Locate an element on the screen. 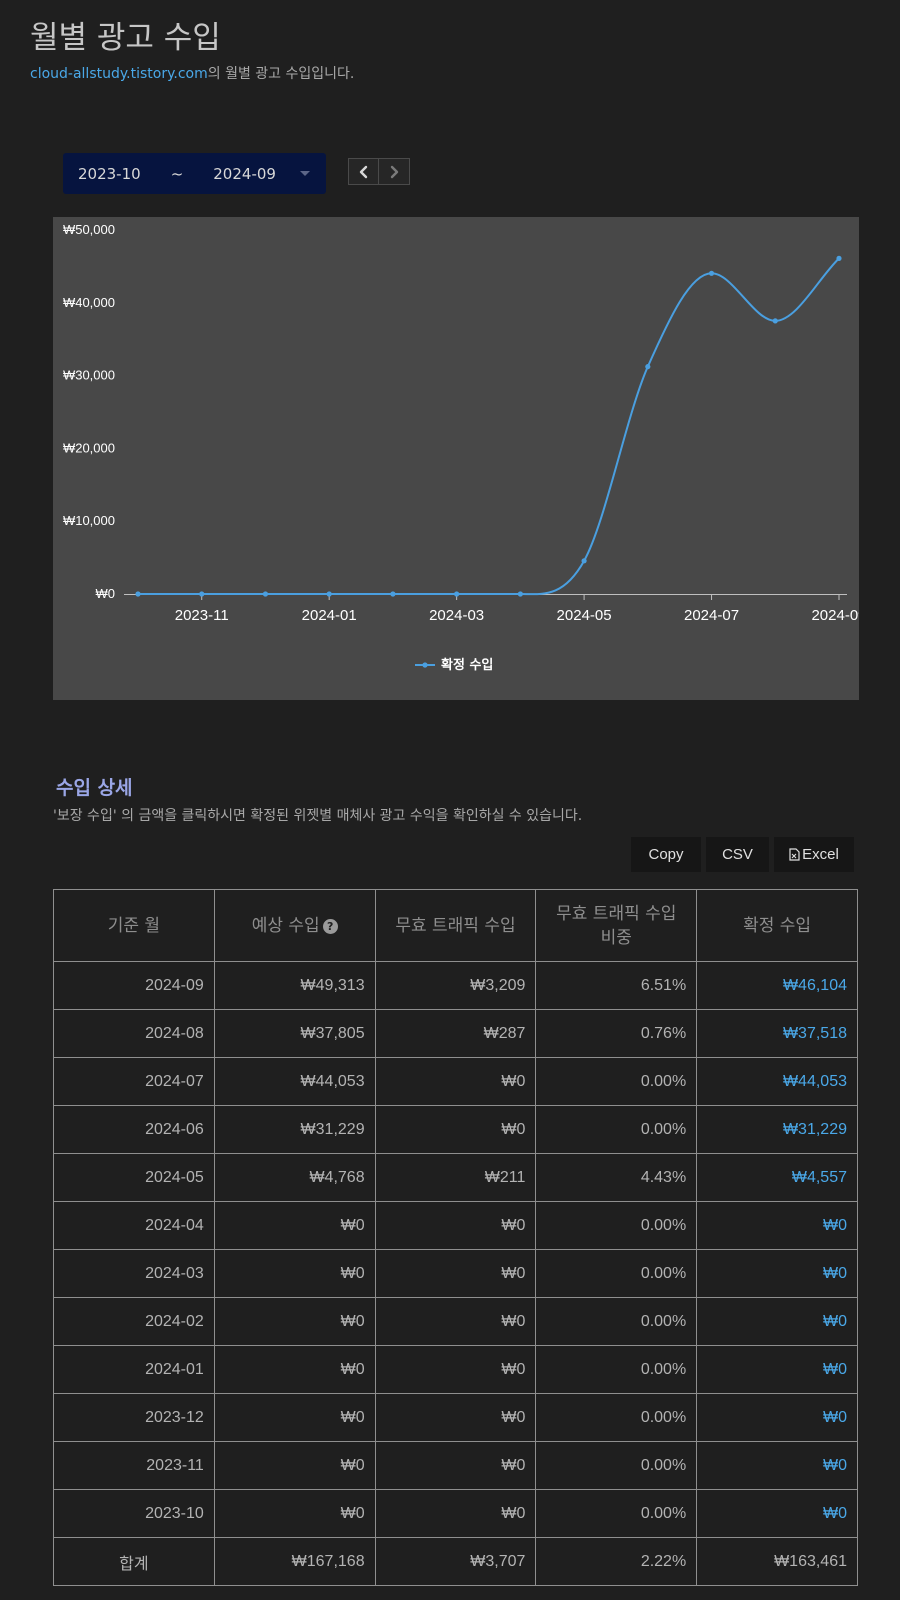  caret-down-icon is located at coordinates (305, 173).